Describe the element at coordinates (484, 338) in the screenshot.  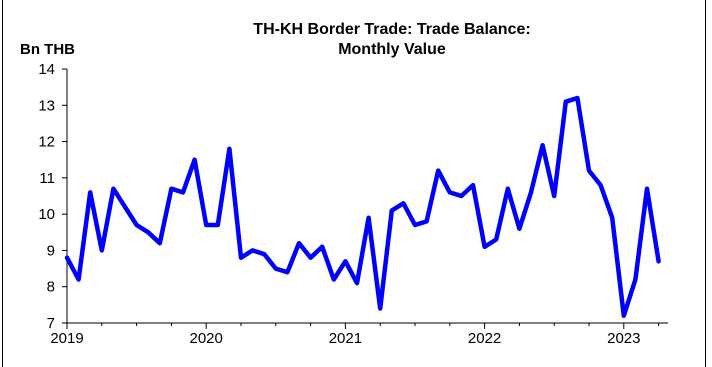
I see `x-tick-label: 2022` at that location.